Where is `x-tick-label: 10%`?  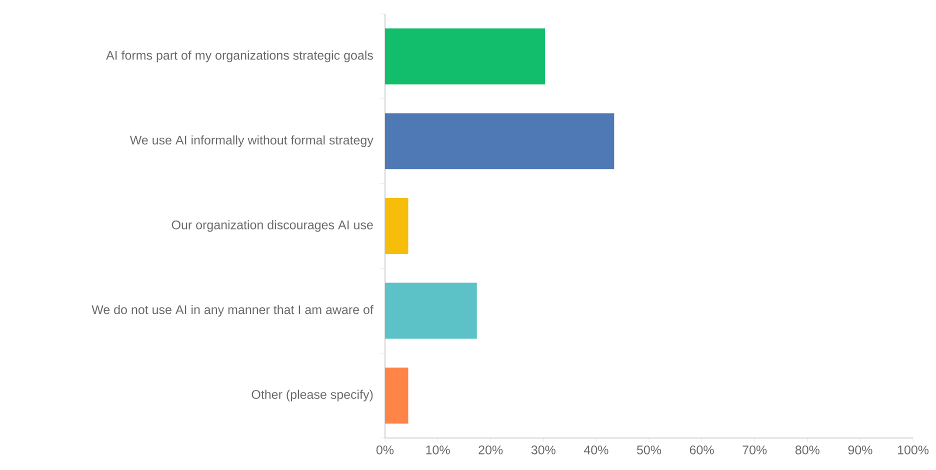 x-tick-label: 10% is located at coordinates (438, 450).